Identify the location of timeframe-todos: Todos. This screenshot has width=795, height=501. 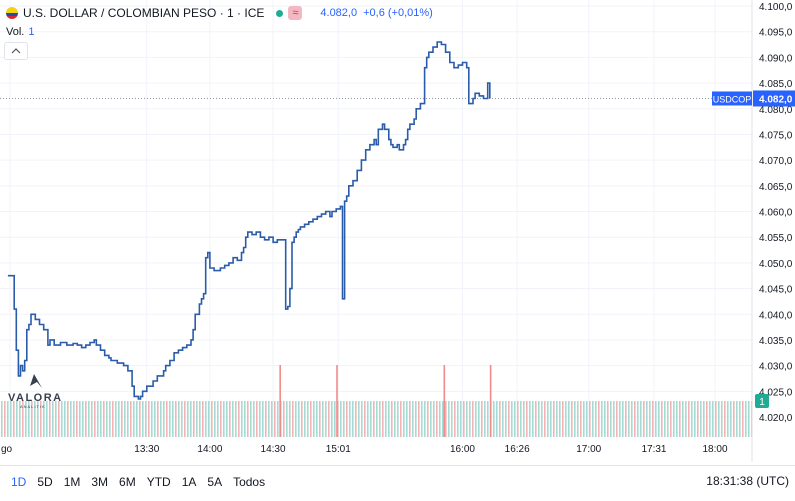
(249, 481).